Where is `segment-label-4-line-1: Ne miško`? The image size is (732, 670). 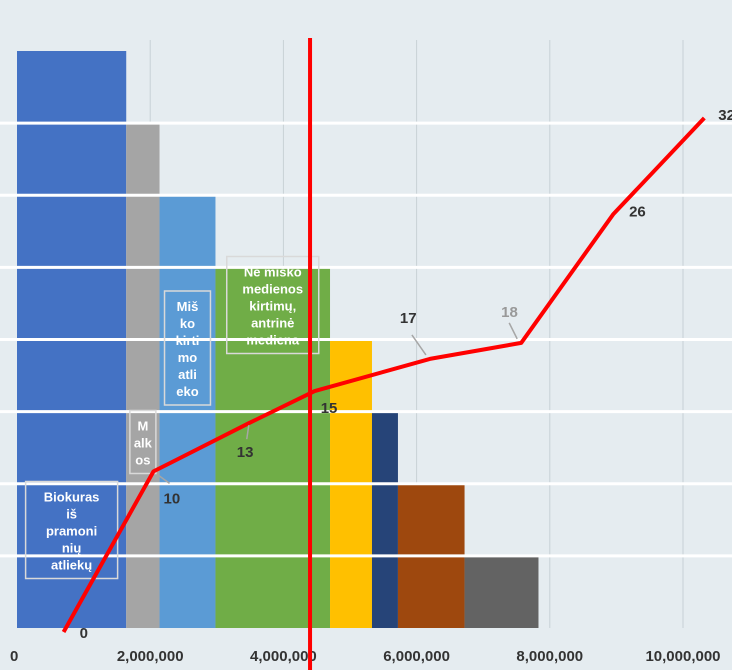
segment-label-4-line-1: Ne miško is located at coordinates (273, 272).